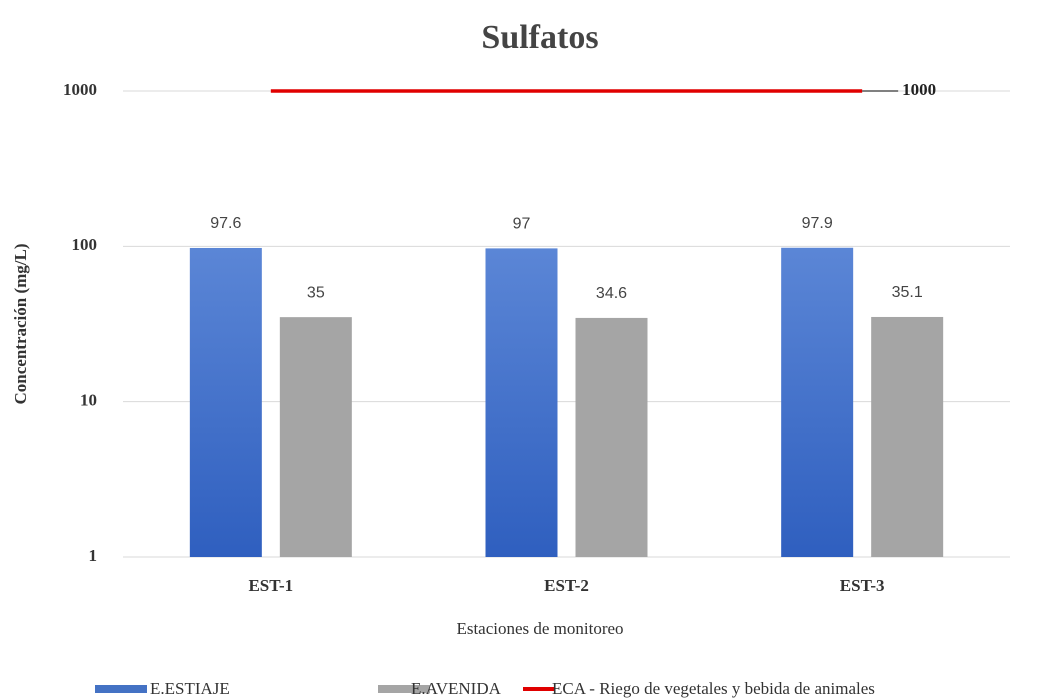 This screenshot has width=1056, height=700. What do you see at coordinates (270, 585) in the screenshot?
I see `x-tick-label: EST-1` at bounding box center [270, 585].